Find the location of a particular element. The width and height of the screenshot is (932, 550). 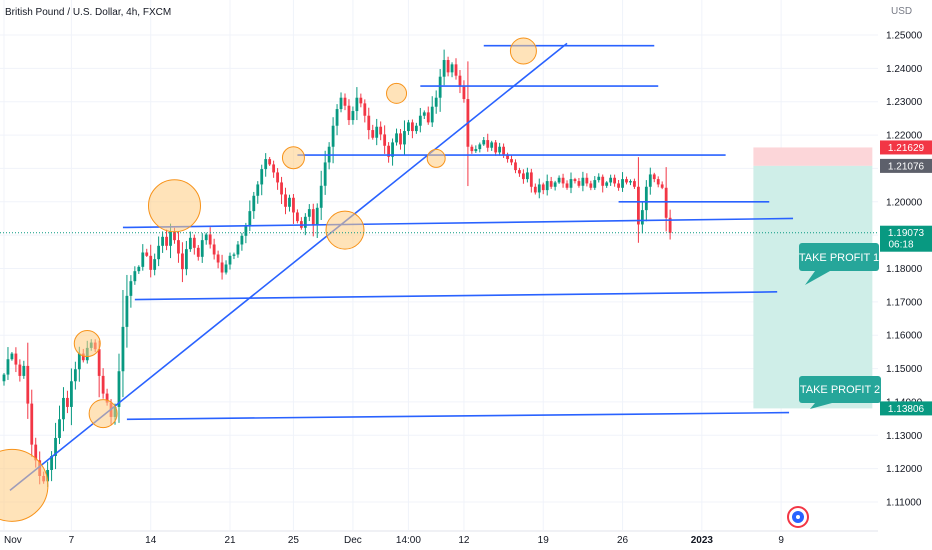

take-profit-1-callout: TAKE PROFIT 1 is located at coordinates (839, 264).